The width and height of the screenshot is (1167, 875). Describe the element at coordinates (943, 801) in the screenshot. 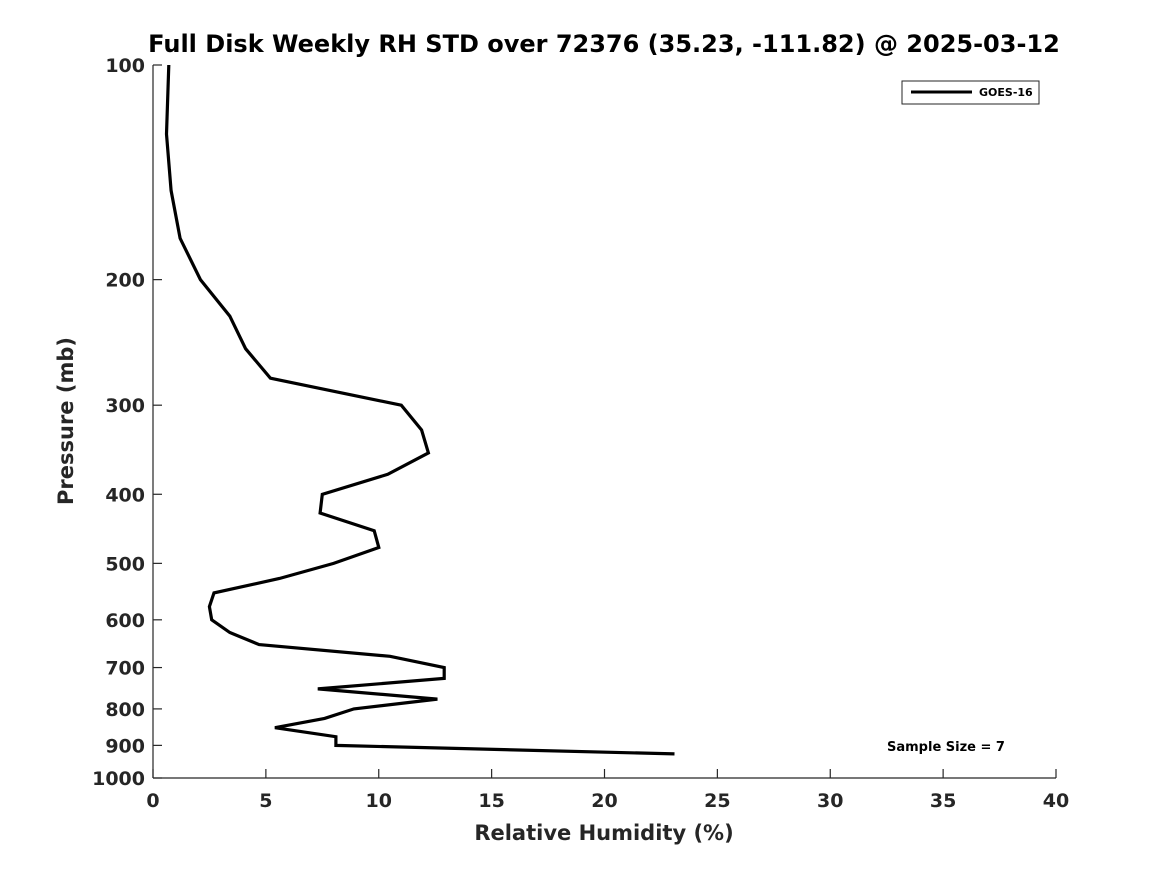

I see `x-tick-label: 35` at that location.